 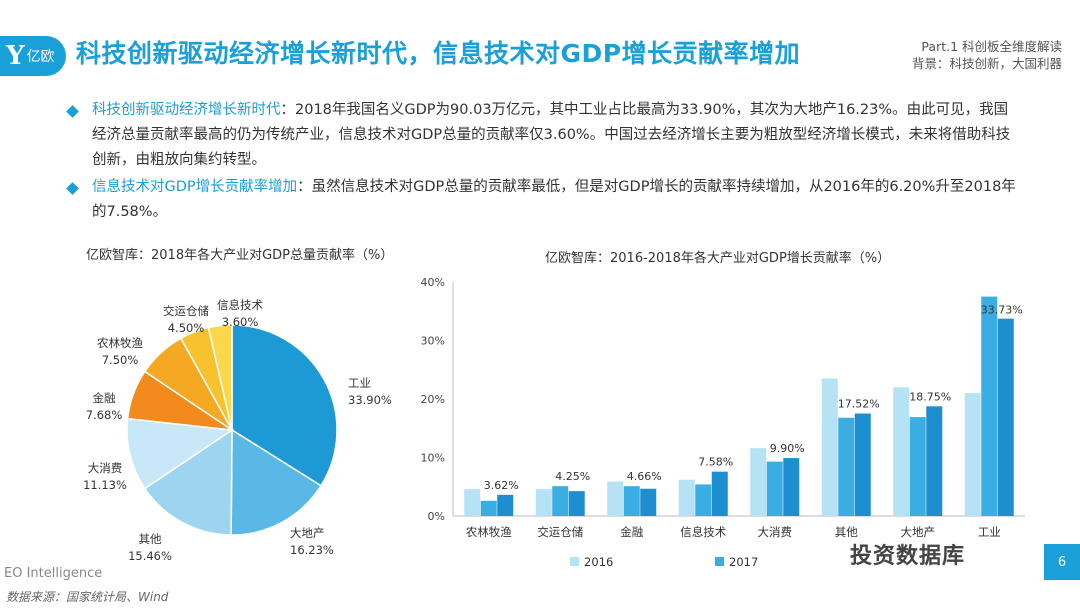 I want to click on bullet-highlight: 科技创新驱动经济增长新时代, so click(x=186, y=110).